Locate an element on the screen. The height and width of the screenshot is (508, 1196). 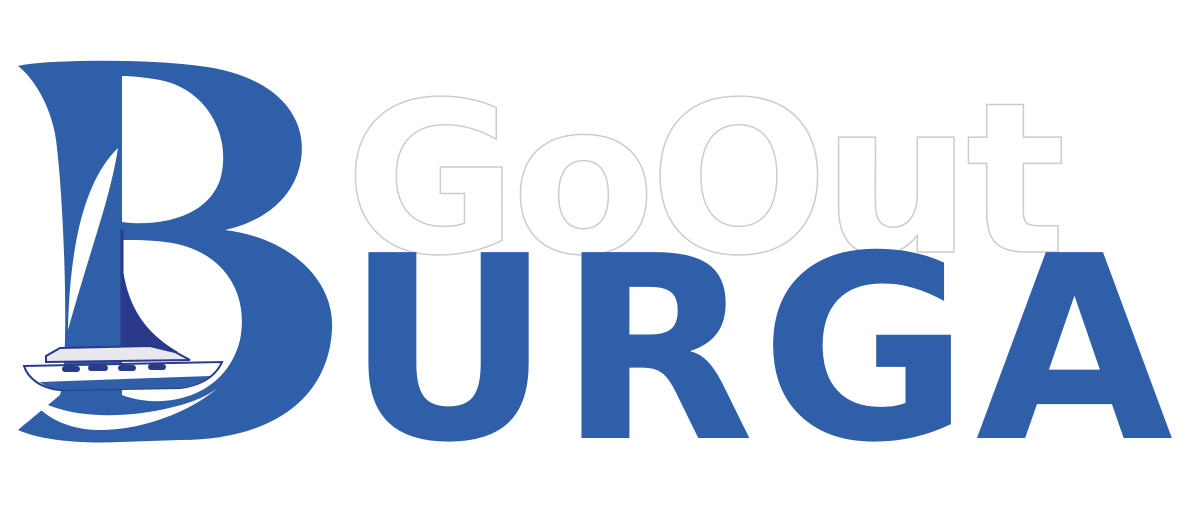
sail-dark-shape is located at coordinates (150, 307).